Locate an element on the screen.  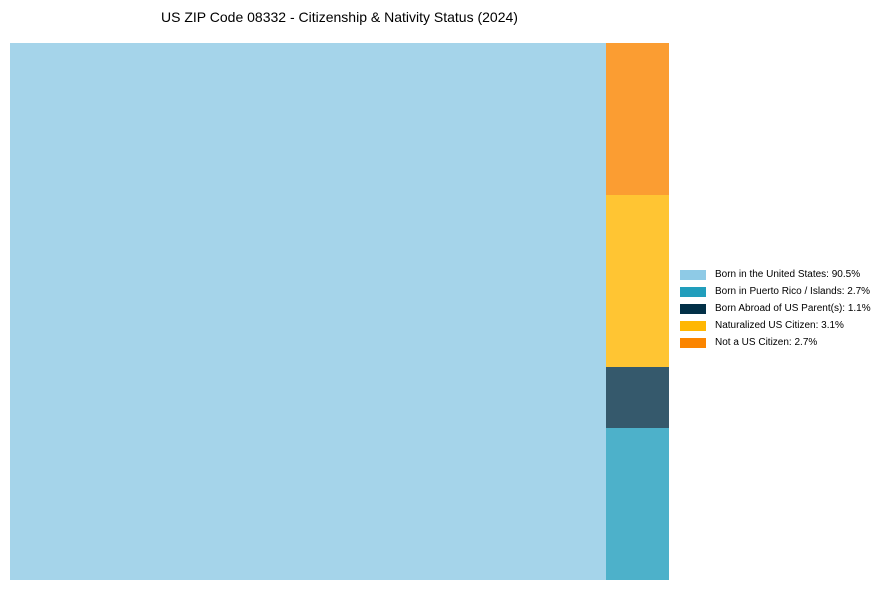
legend-label: Born in the United States: 90.5% is located at coordinates (788, 274).